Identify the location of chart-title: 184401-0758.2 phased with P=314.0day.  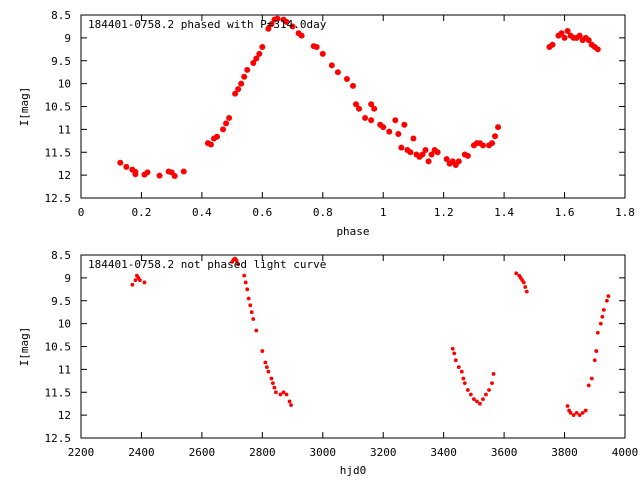
(207, 24).